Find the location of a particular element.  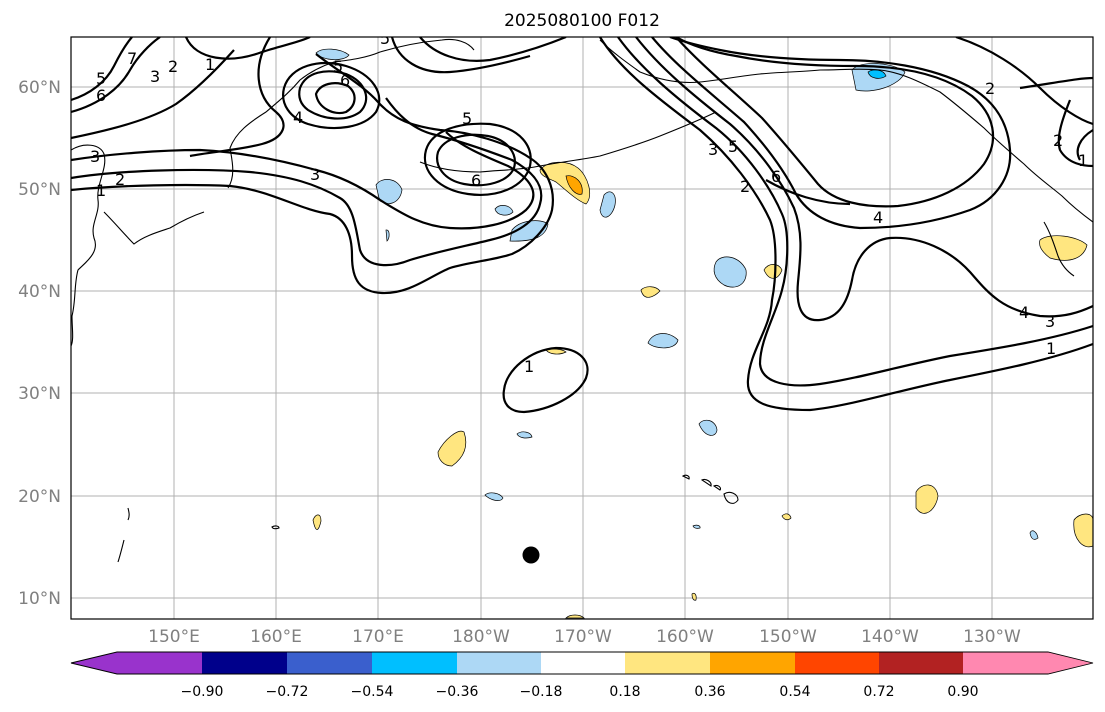

colorbar-tick-label: −0.36 is located at coordinates (457, 692).